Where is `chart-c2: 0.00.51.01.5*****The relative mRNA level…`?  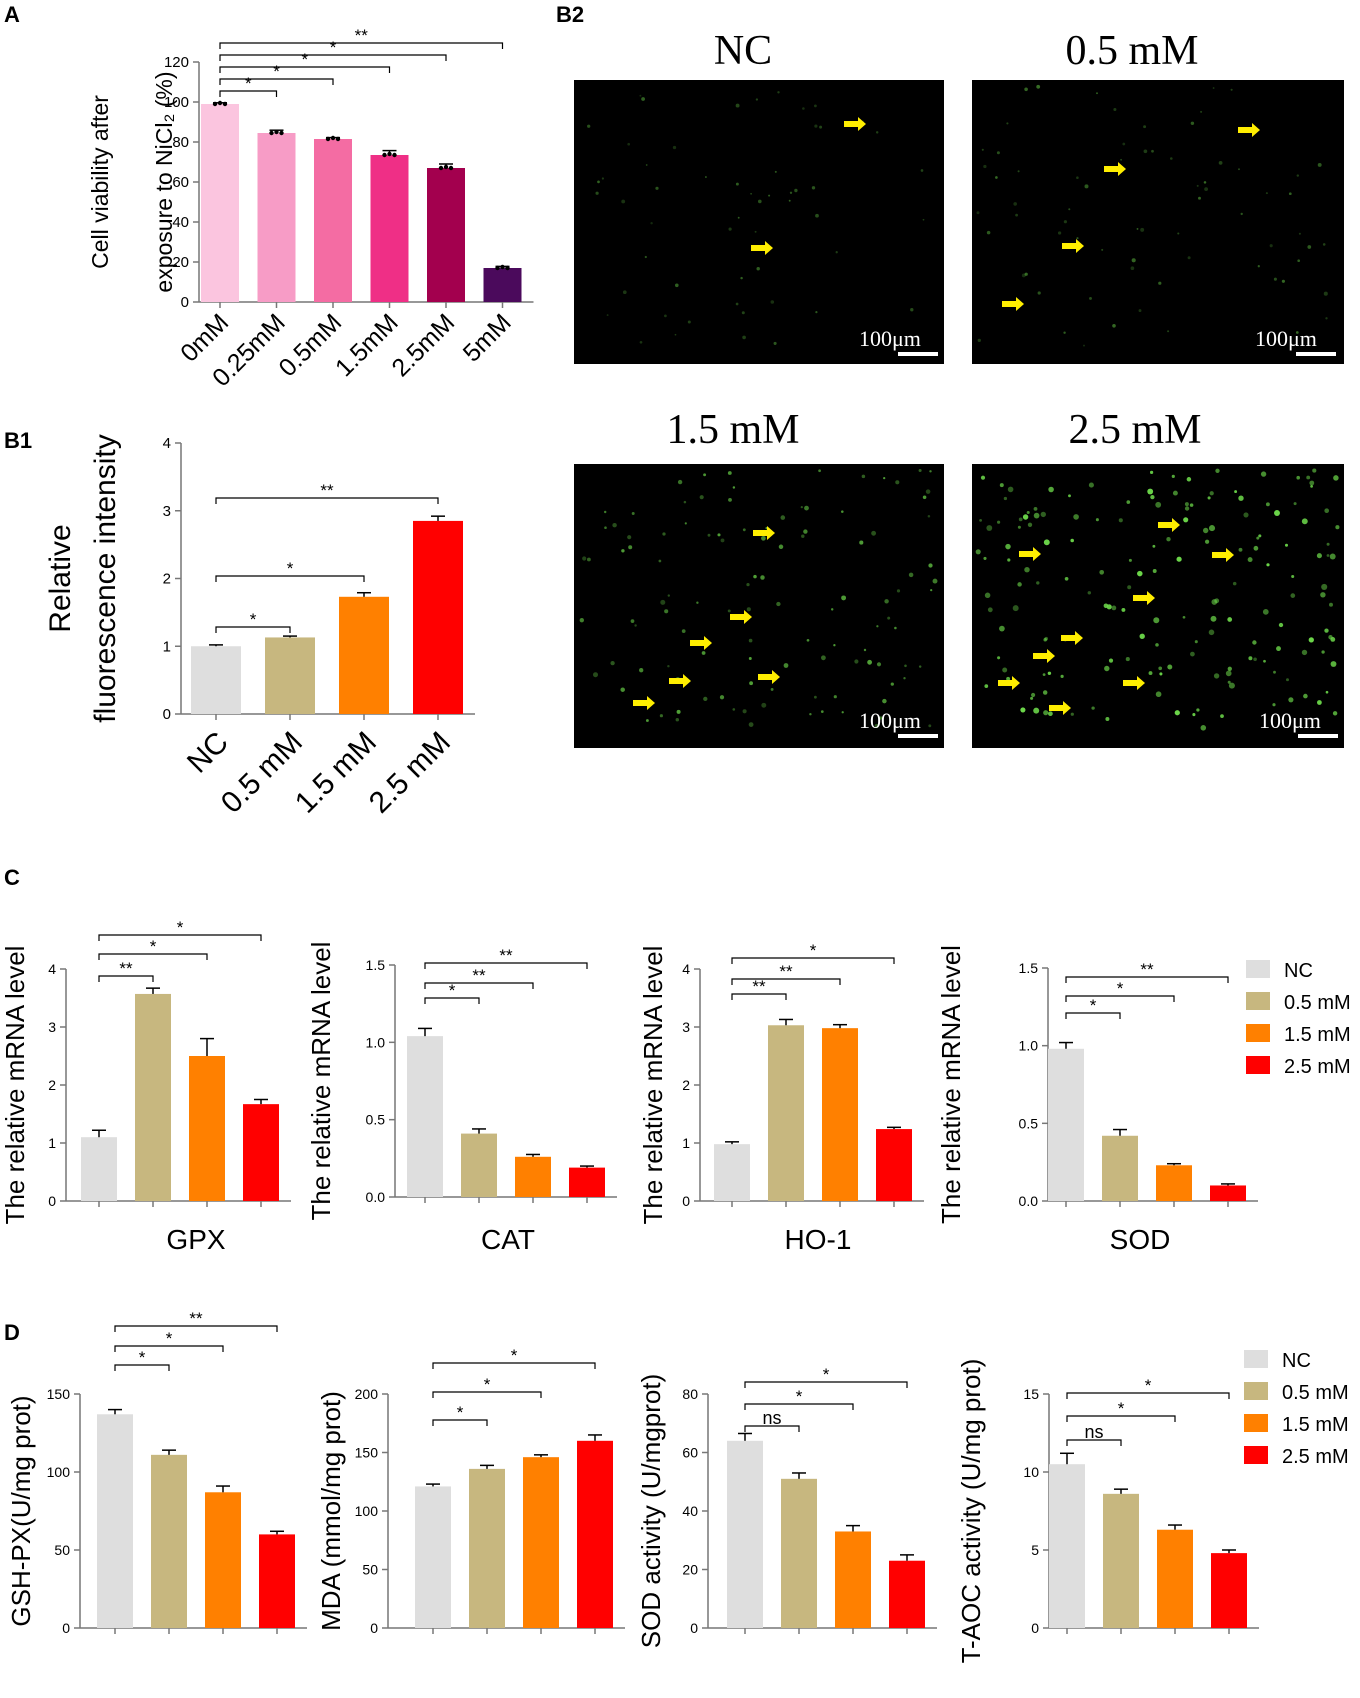 chart-c2: 0.00.51.01.5*****The relative mRNA level… is located at coordinates (461, 1098).